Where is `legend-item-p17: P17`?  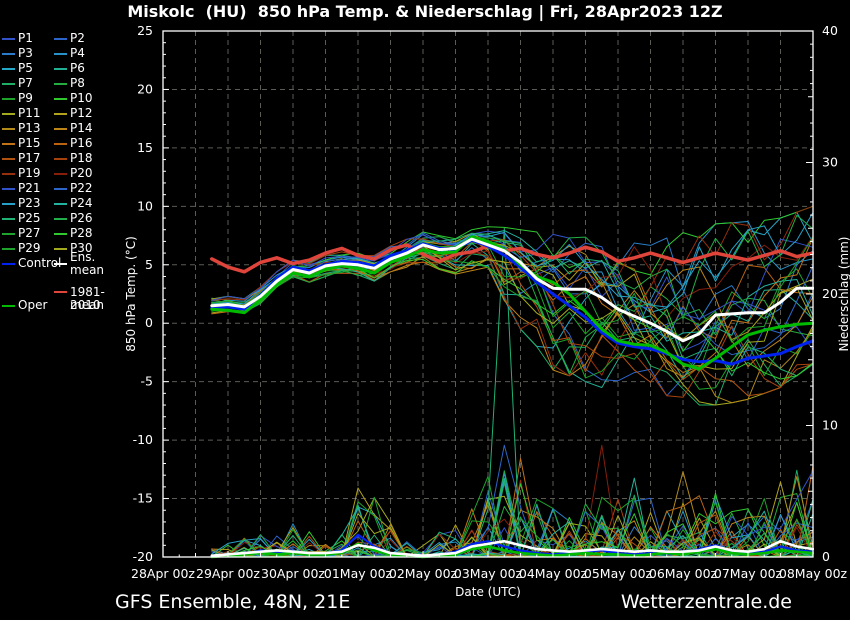 legend-item-p17: P17 is located at coordinates (21, 158).